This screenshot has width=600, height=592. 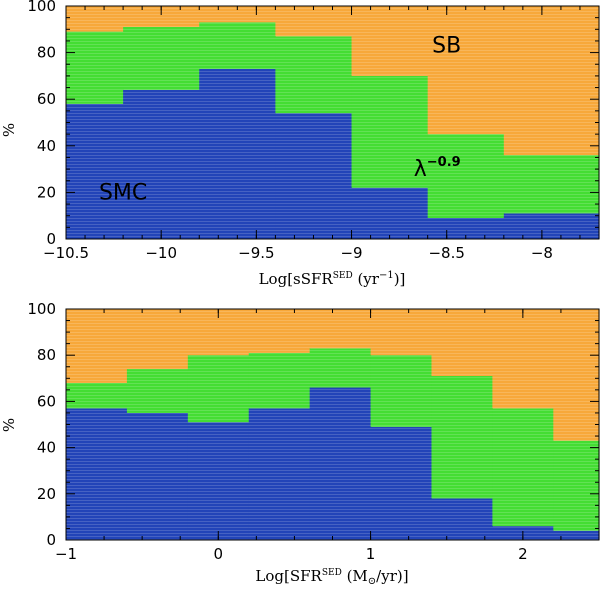 I want to click on top-ytick-label: 100, so click(x=41, y=7).